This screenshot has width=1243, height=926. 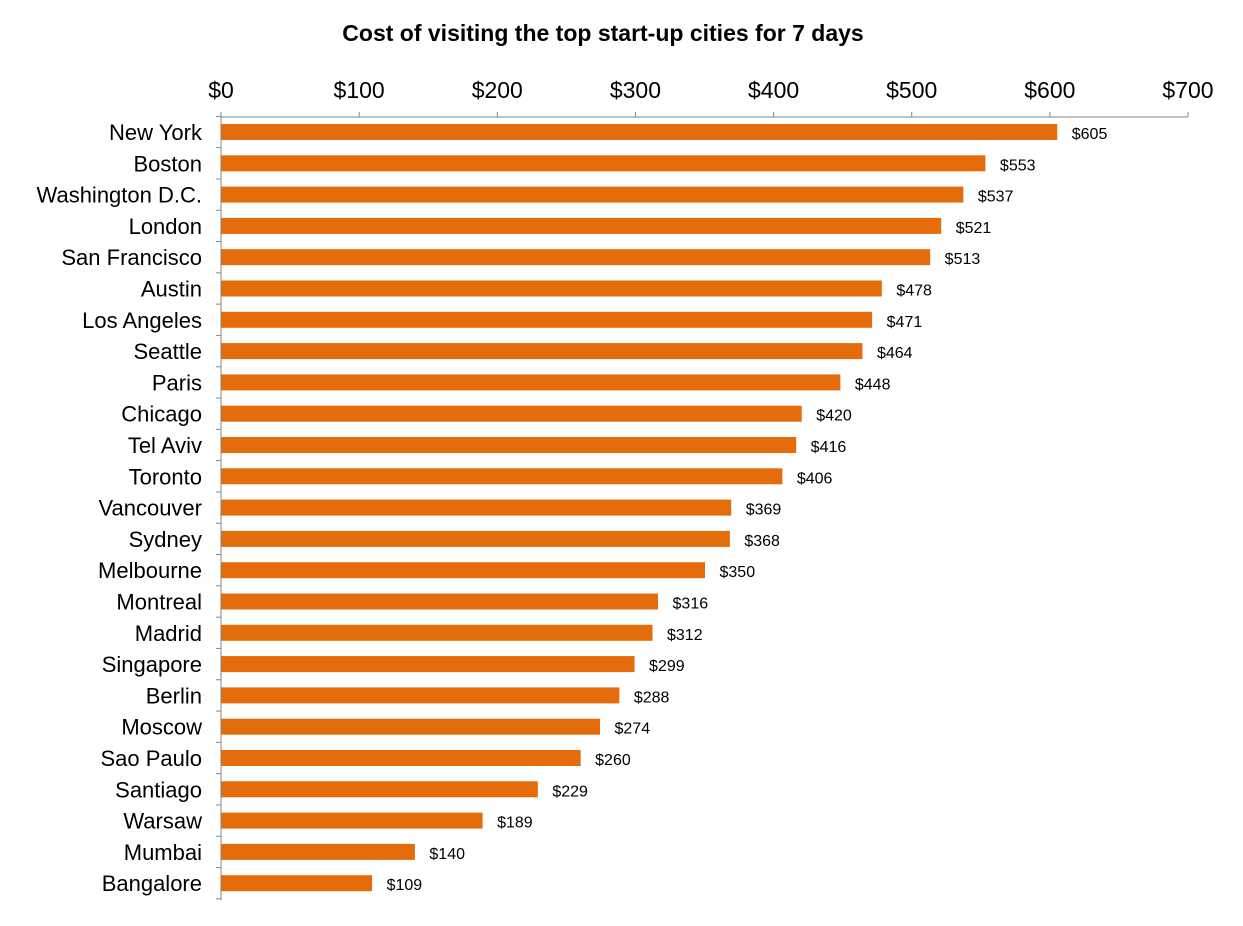 I want to click on data-label: $537, so click(x=996, y=197).